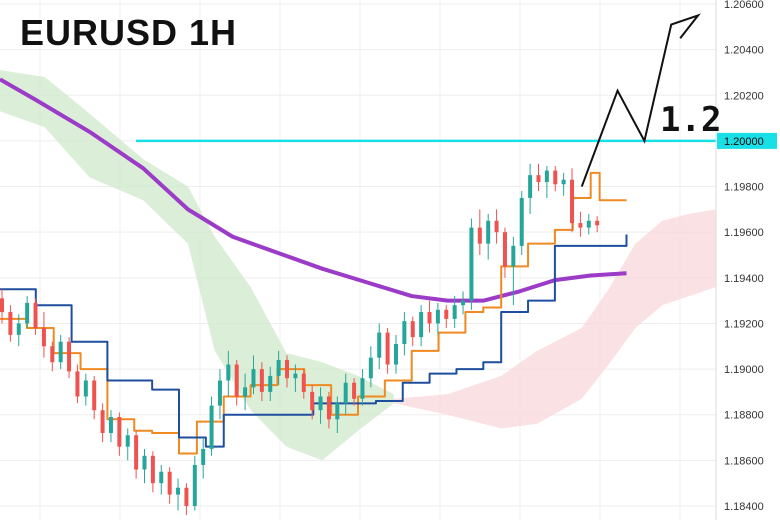  Describe the element at coordinates (744, 96) in the screenshot. I see `price-tick-label: 1.20200` at that location.